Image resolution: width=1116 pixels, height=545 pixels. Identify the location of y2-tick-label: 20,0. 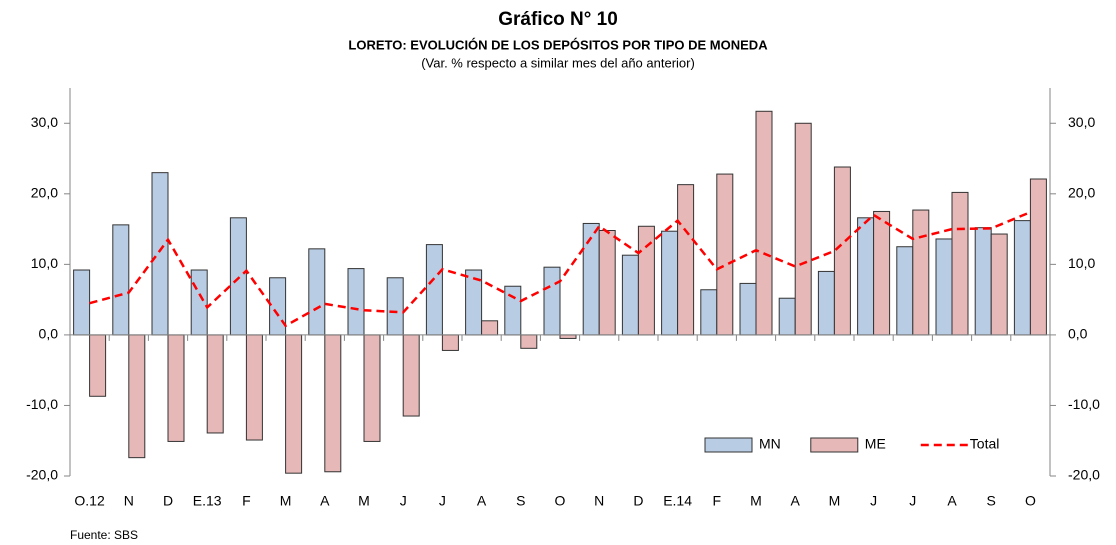
(1081, 193).